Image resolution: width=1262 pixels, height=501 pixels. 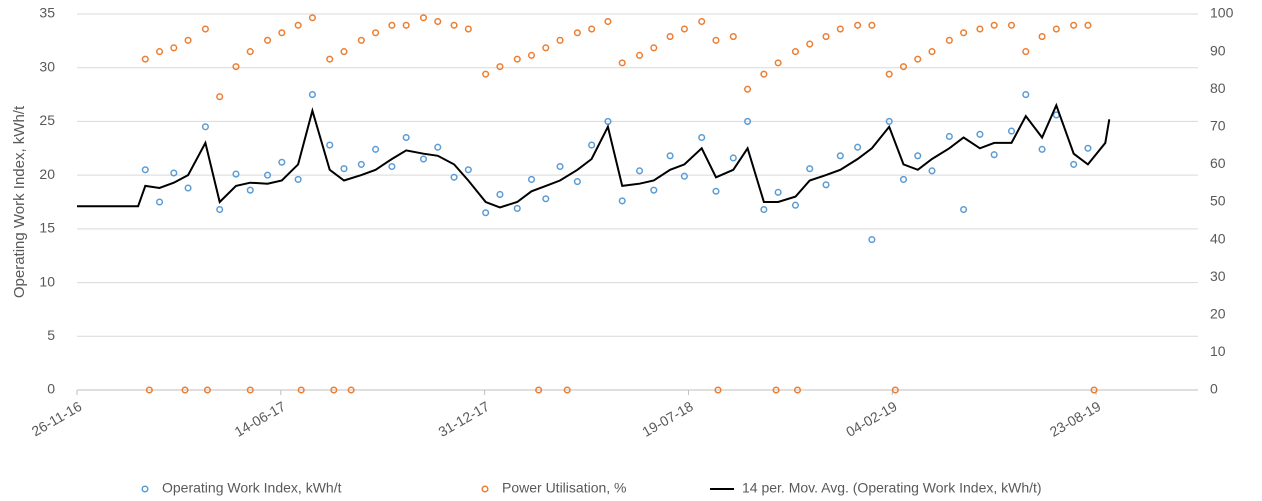 What do you see at coordinates (47, 120) in the screenshot?
I see `y-tick-label: 25` at bounding box center [47, 120].